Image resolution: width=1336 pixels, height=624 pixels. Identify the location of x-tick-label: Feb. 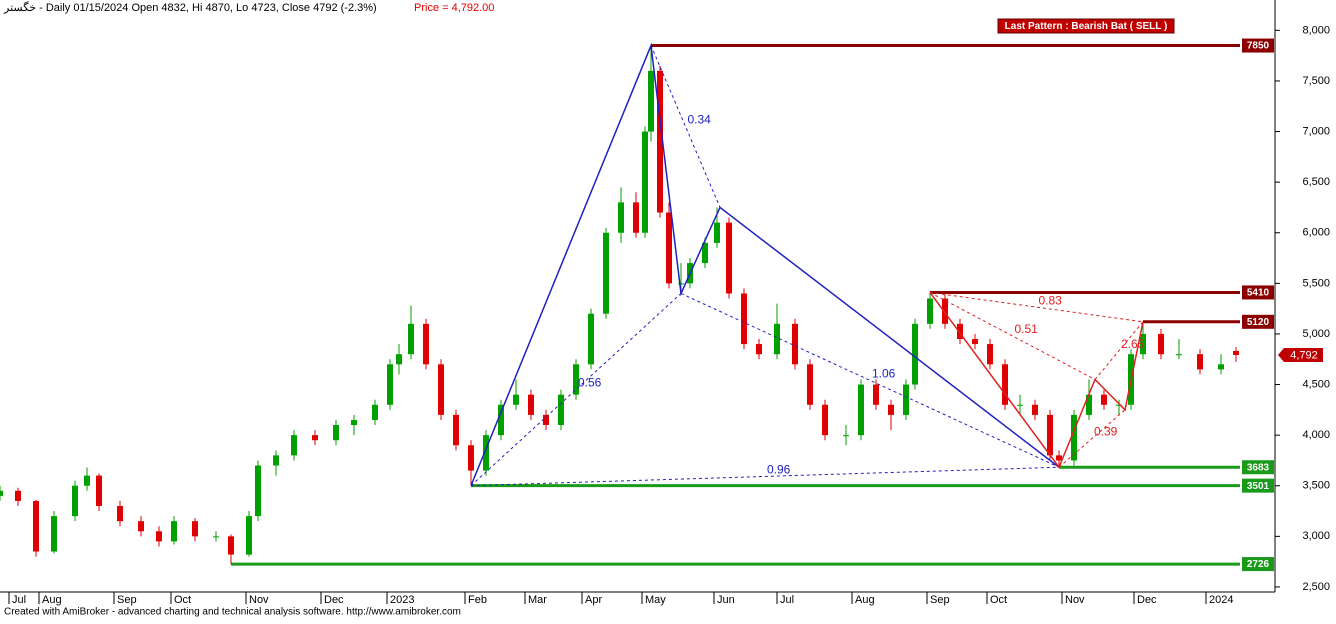
(477, 600).